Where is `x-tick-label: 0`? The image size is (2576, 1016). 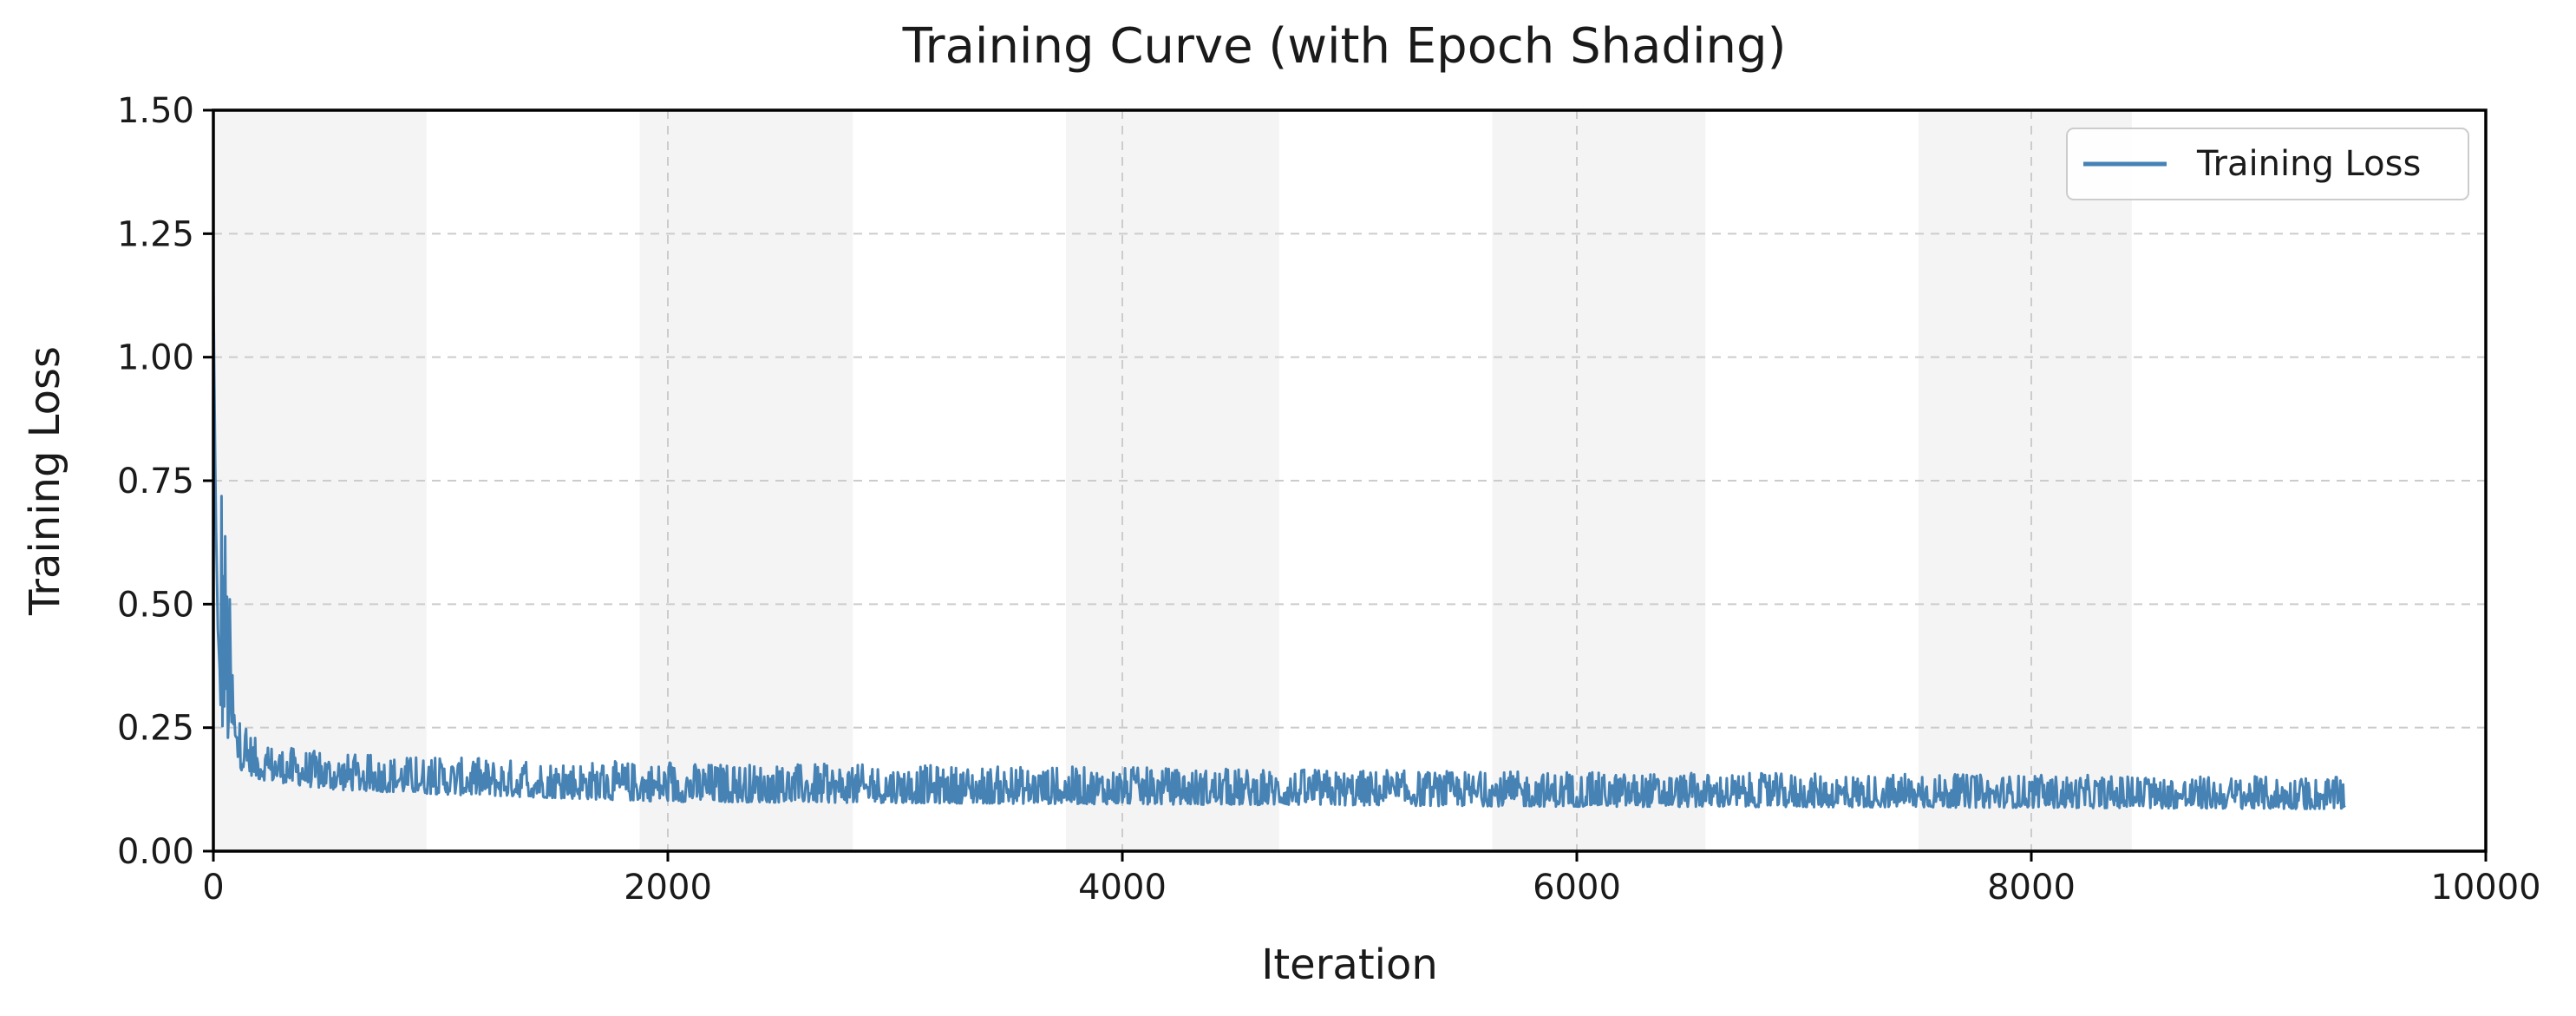
x-tick-label: 0 is located at coordinates (213, 888).